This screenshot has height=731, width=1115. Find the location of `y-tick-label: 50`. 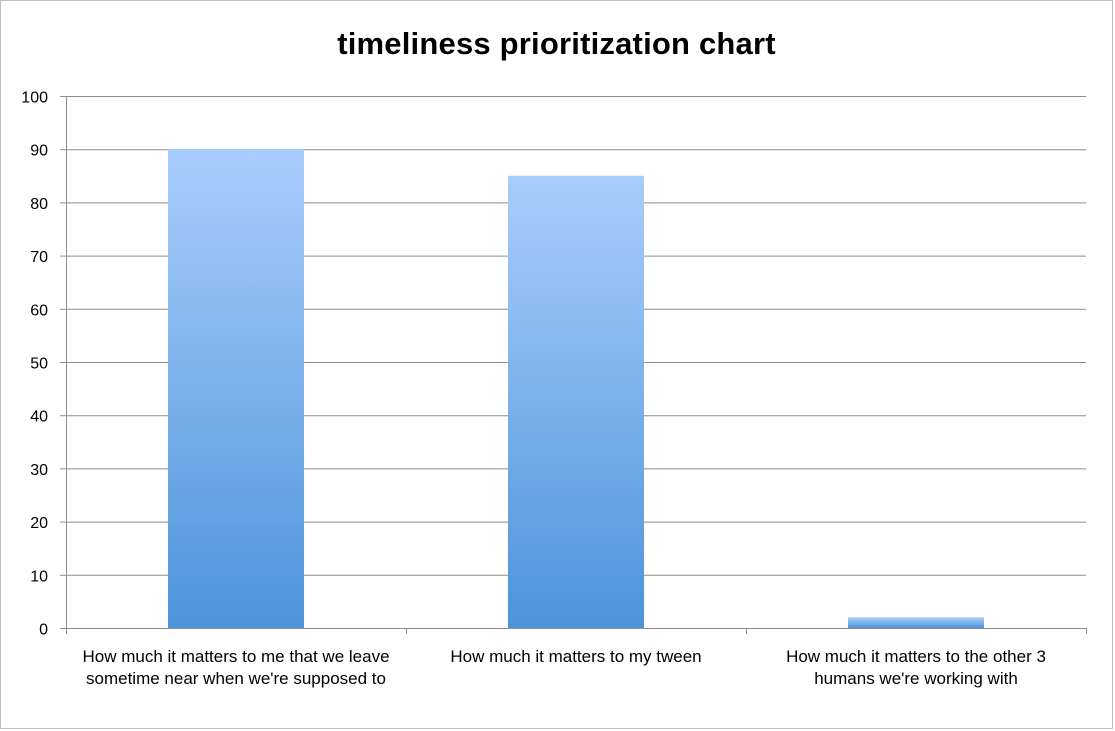

y-tick-label: 50 is located at coordinates (39, 364).